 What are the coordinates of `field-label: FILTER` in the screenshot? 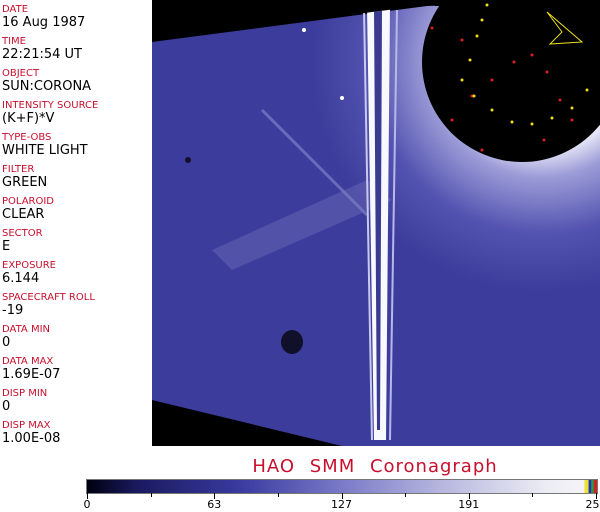 It's located at (18, 169).